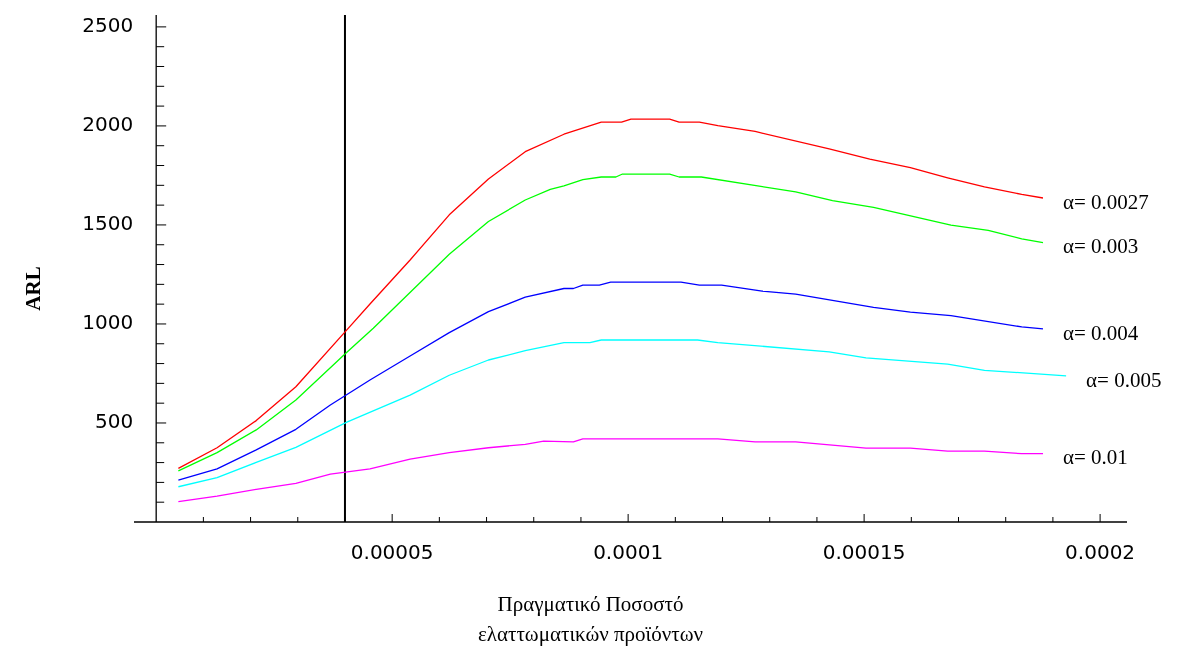  Describe the element at coordinates (108, 223) in the screenshot. I see `y-tick-label: 1500` at that location.